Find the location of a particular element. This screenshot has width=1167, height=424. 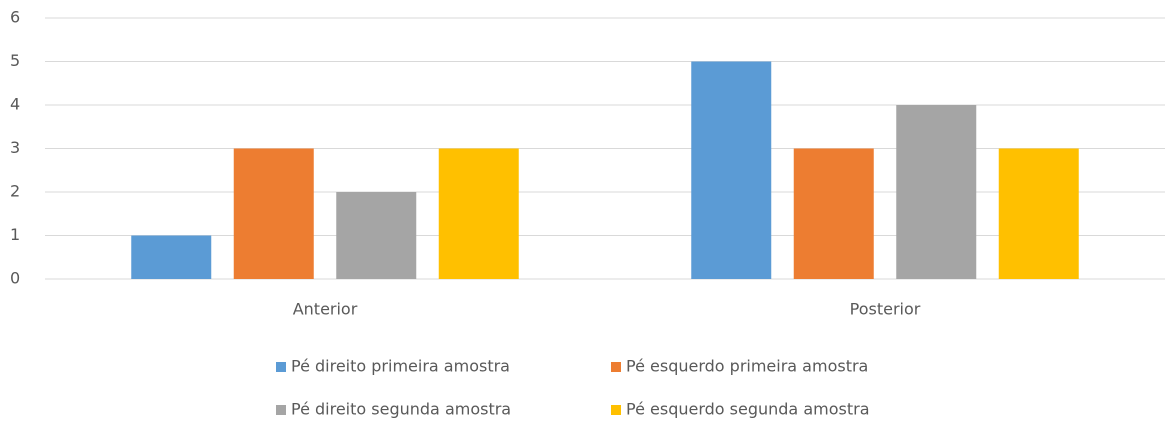

x-tick-label: Anterior is located at coordinates (325, 309).